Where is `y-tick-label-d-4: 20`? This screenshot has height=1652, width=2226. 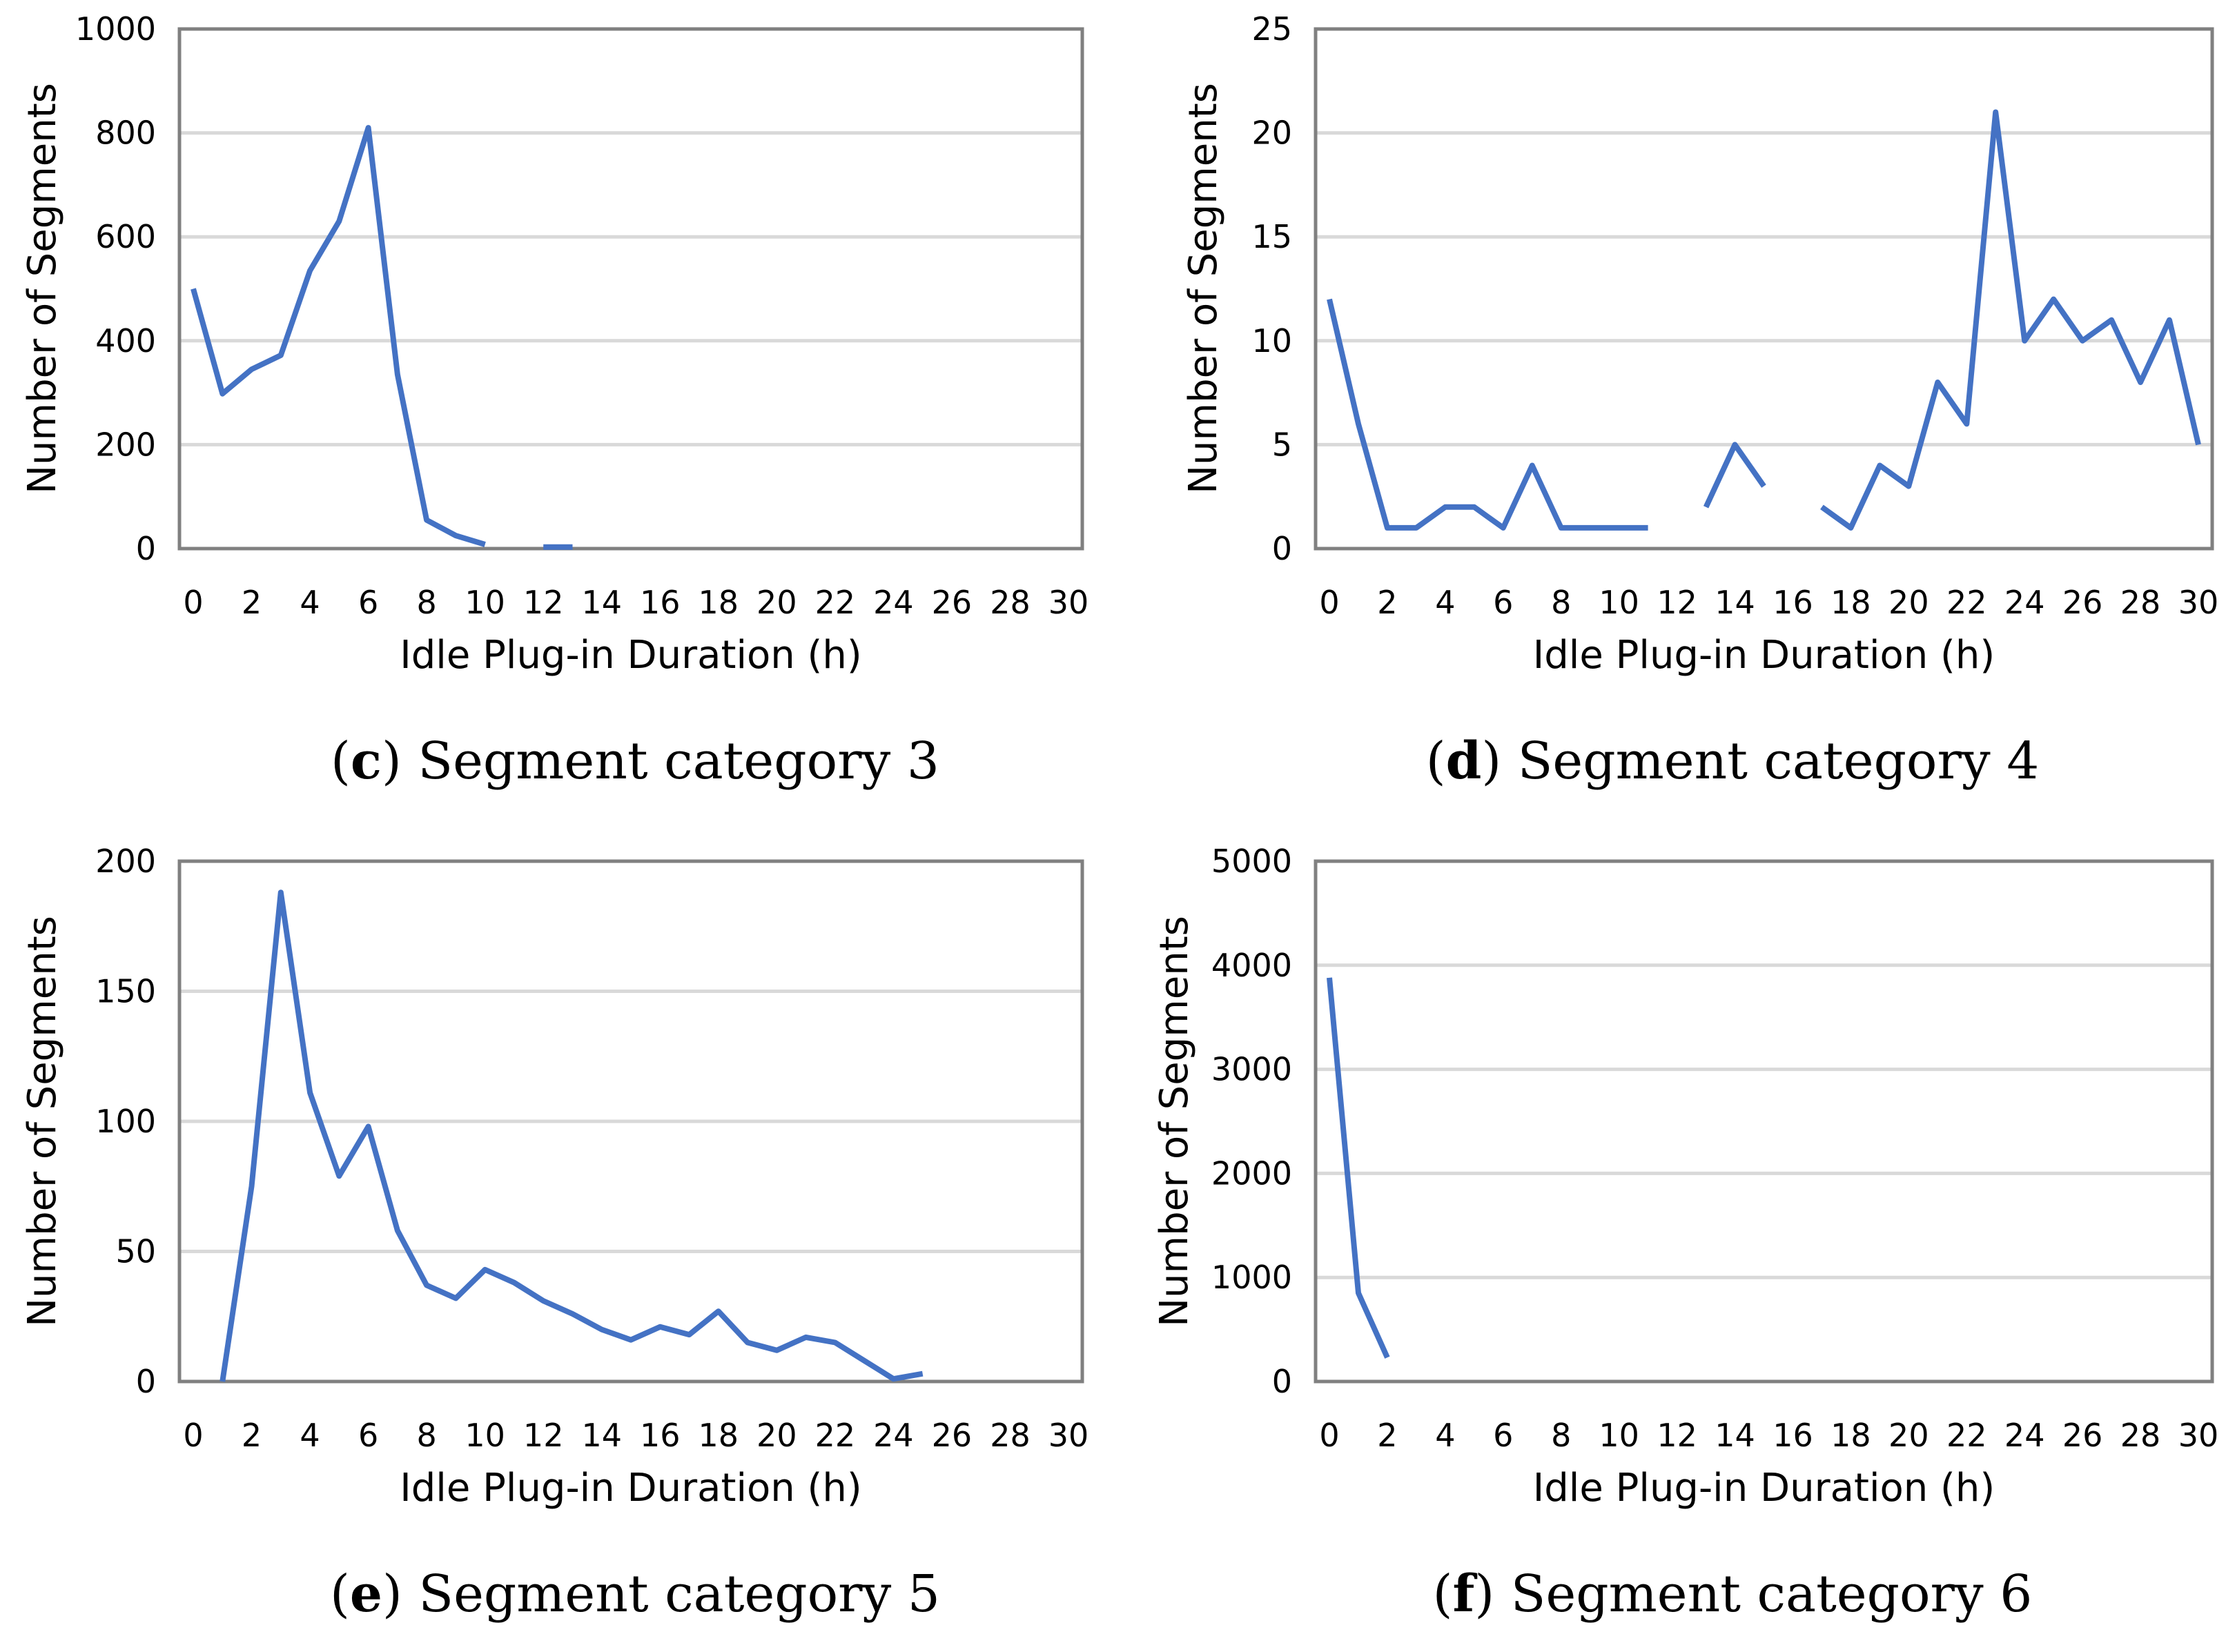 y-tick-label-d-4: 20 is located at coordinates (1271, 133).